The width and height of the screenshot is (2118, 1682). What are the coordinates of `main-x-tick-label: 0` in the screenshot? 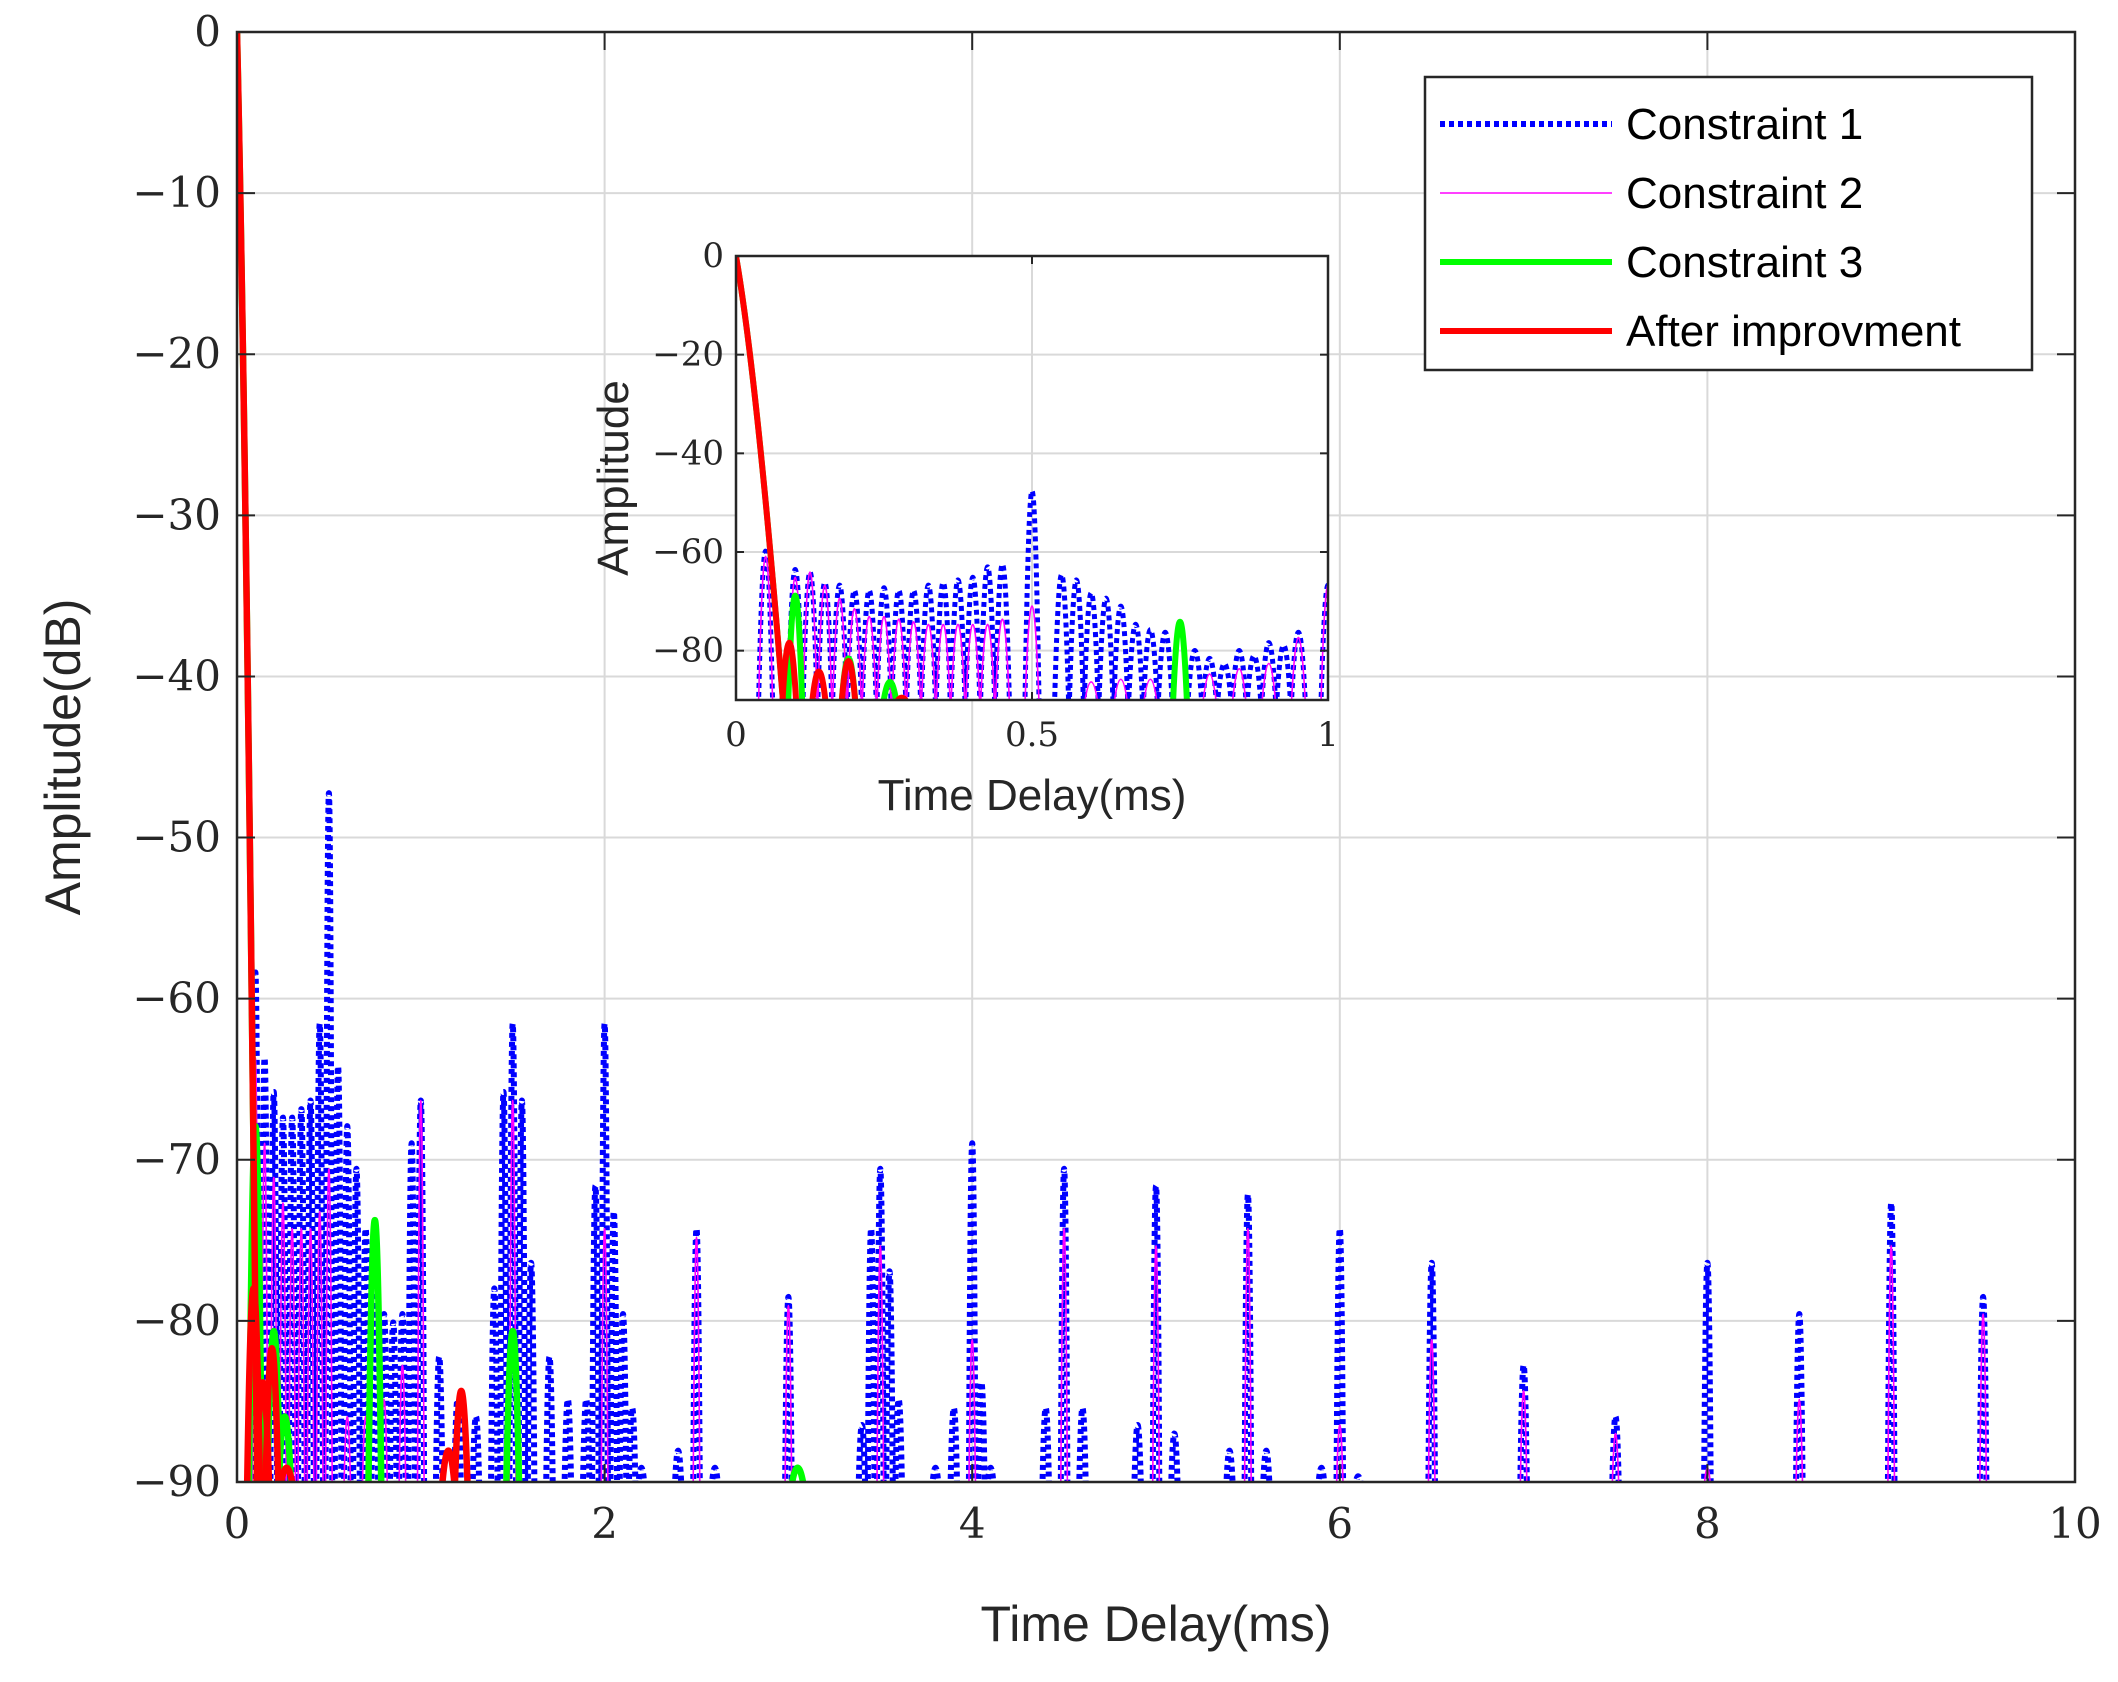 It's located at (237, 1523).